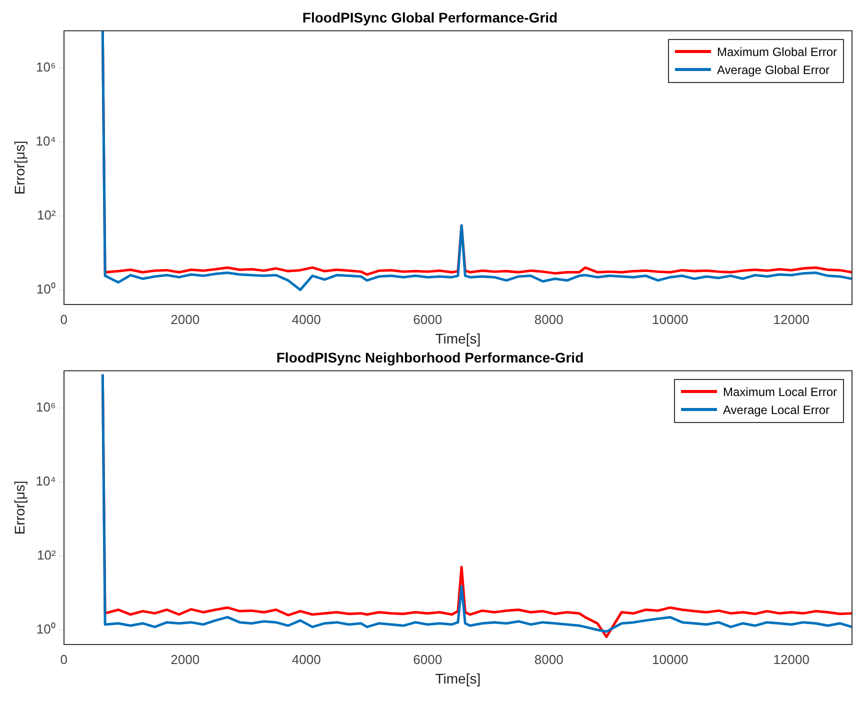 The image size is (857, 707). Describe the element at coordinates (430, 357) in the screenshot. I see `chart-title: FloodPISync Neighborhood Performance-Grid` at that location.